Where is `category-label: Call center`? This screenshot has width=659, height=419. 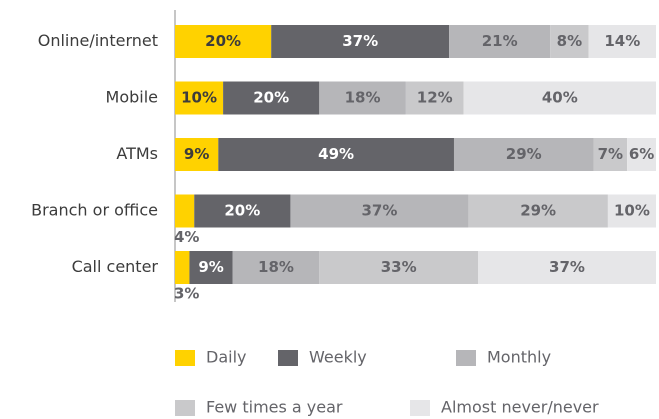 category-label: Call center is located at coordinates (115, 266).